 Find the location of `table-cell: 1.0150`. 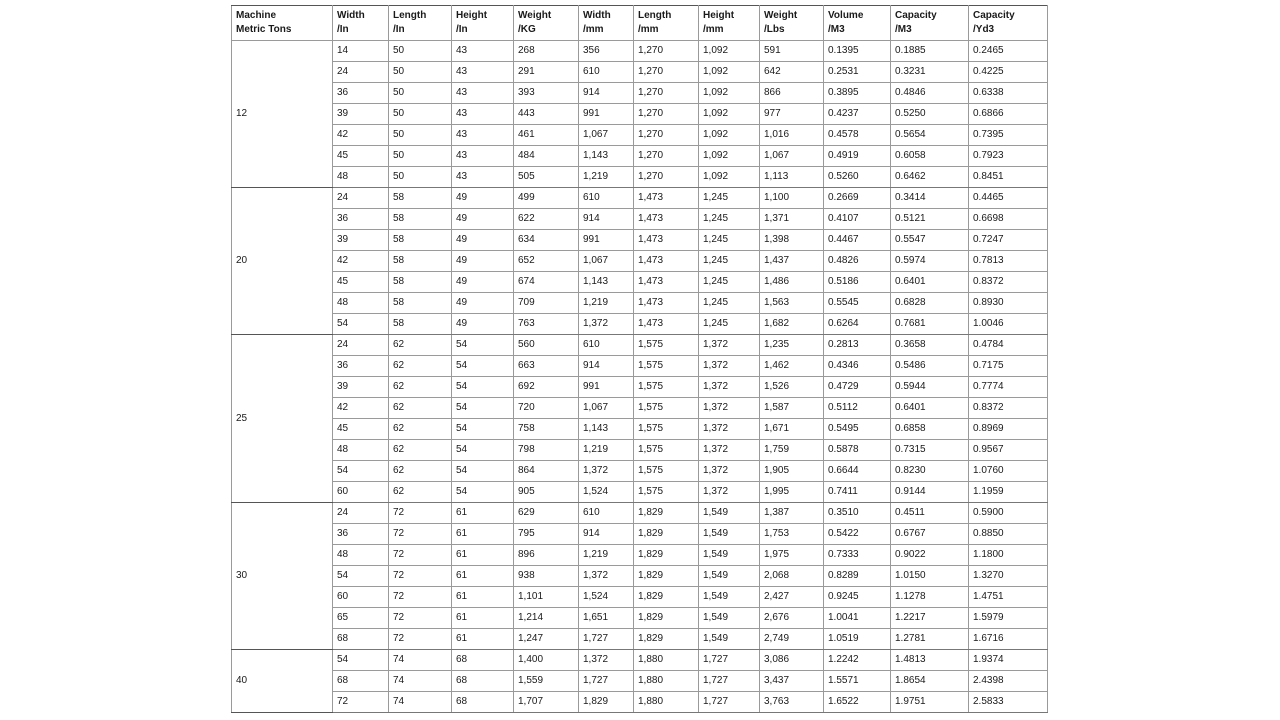

table-cell: 1.0150 is located at coordinates (929, 576).